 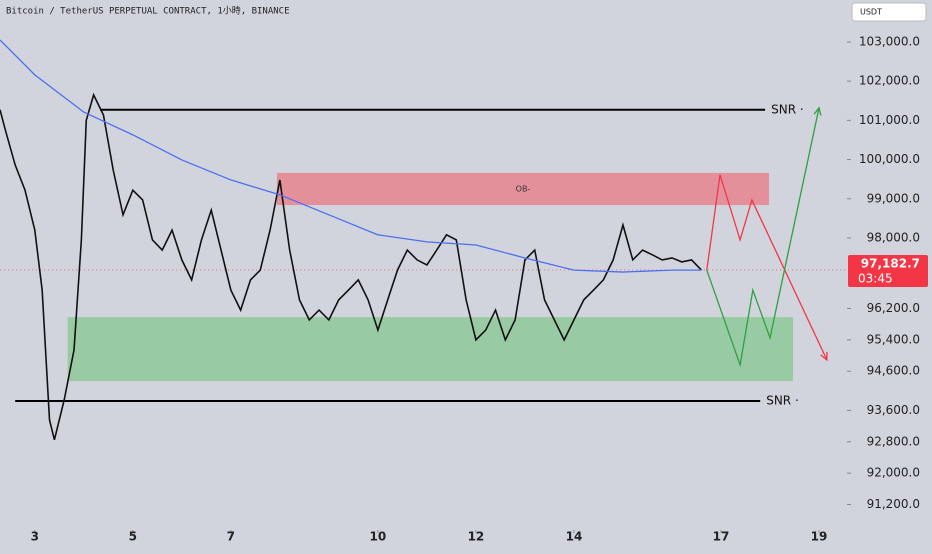 I want to click on y-tick-label: 92,800.0, so click(x=893, y=441).